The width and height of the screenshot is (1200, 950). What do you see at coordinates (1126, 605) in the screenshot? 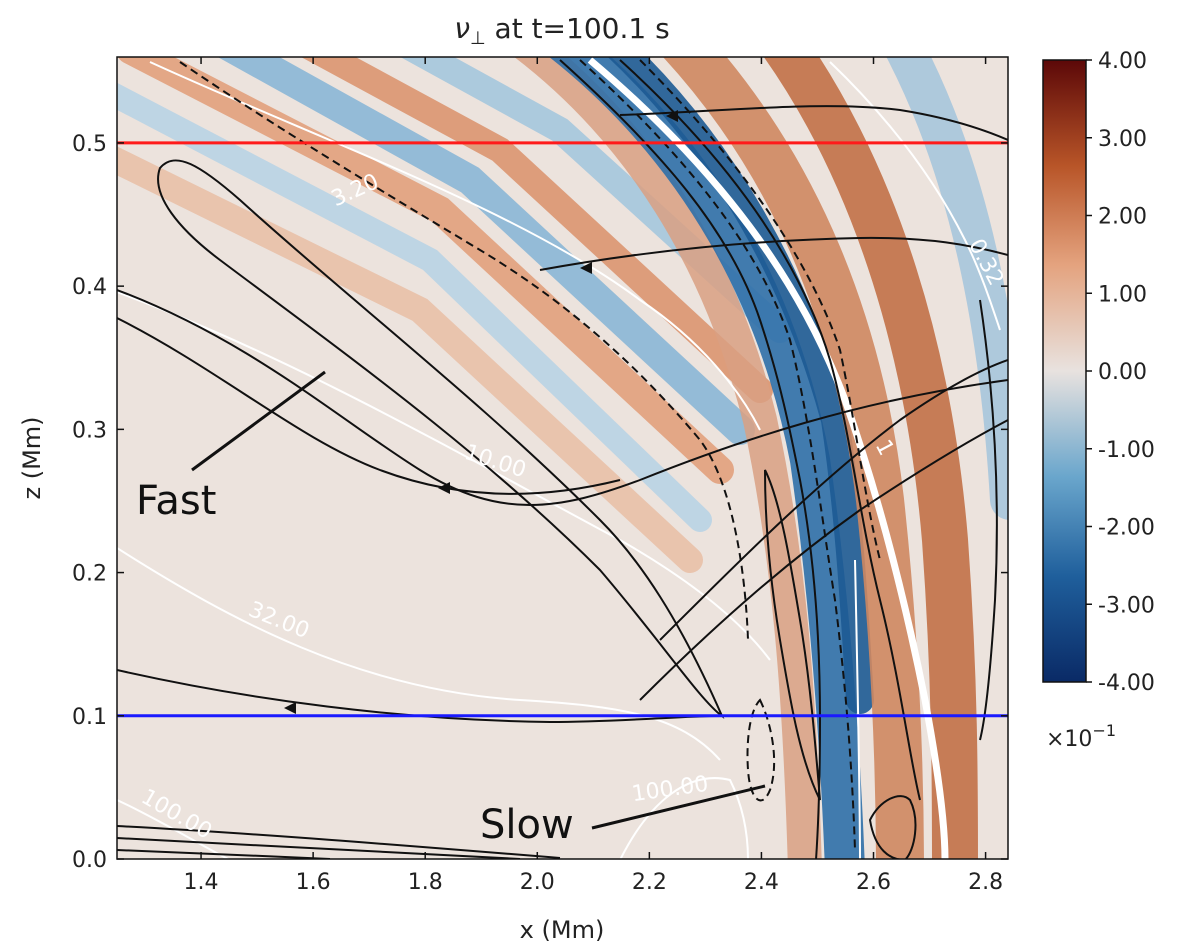
I see `colorbar-tick-label: -3.00` at bounding box center [1126, 605].